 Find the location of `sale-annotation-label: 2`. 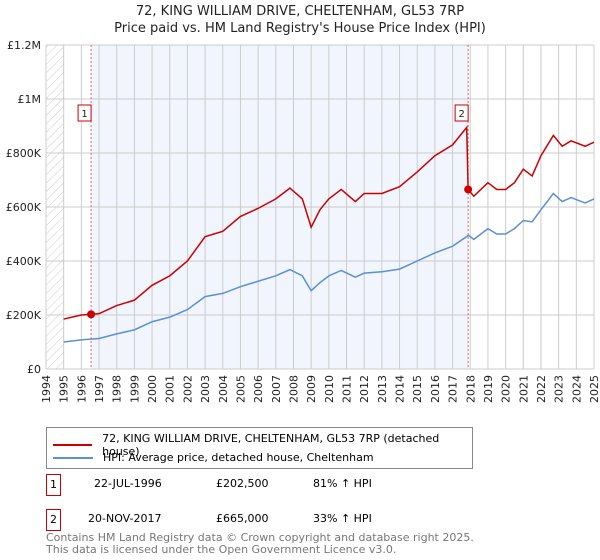

sale-annotation-label: 2 is located at coordinates (461, 114).